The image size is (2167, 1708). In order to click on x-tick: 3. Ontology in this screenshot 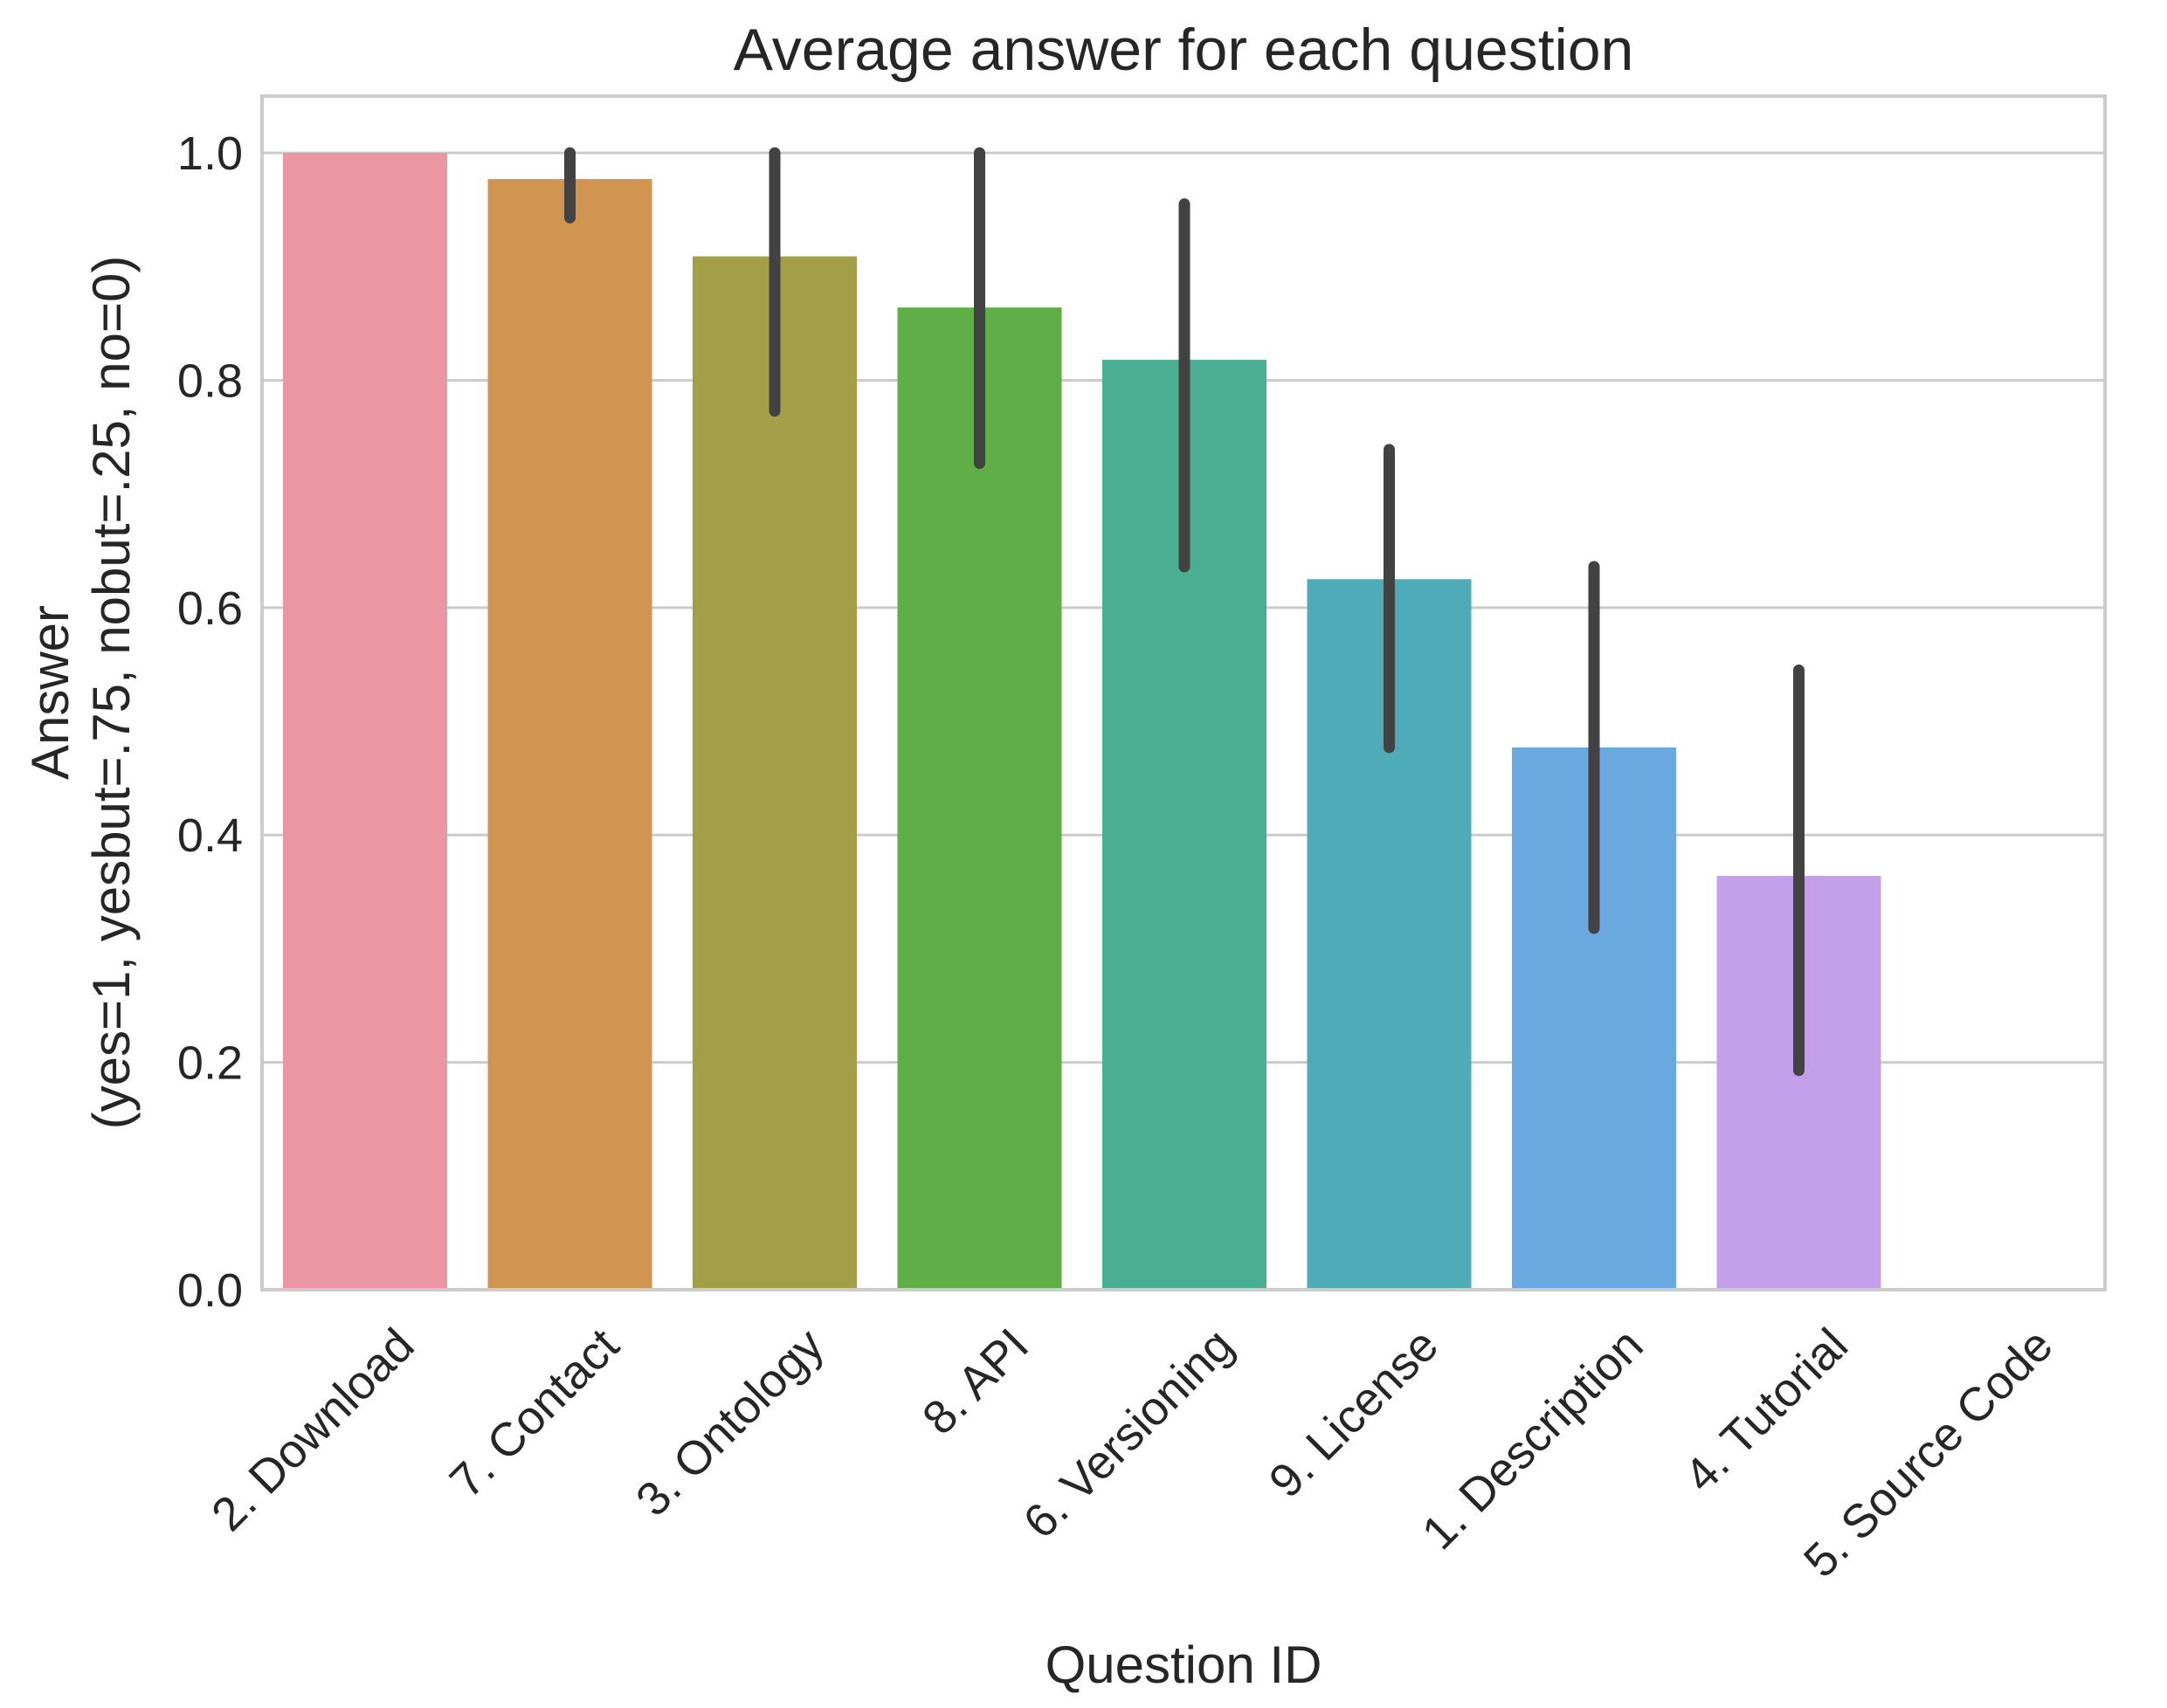, I will do `click(730, 1422)`.